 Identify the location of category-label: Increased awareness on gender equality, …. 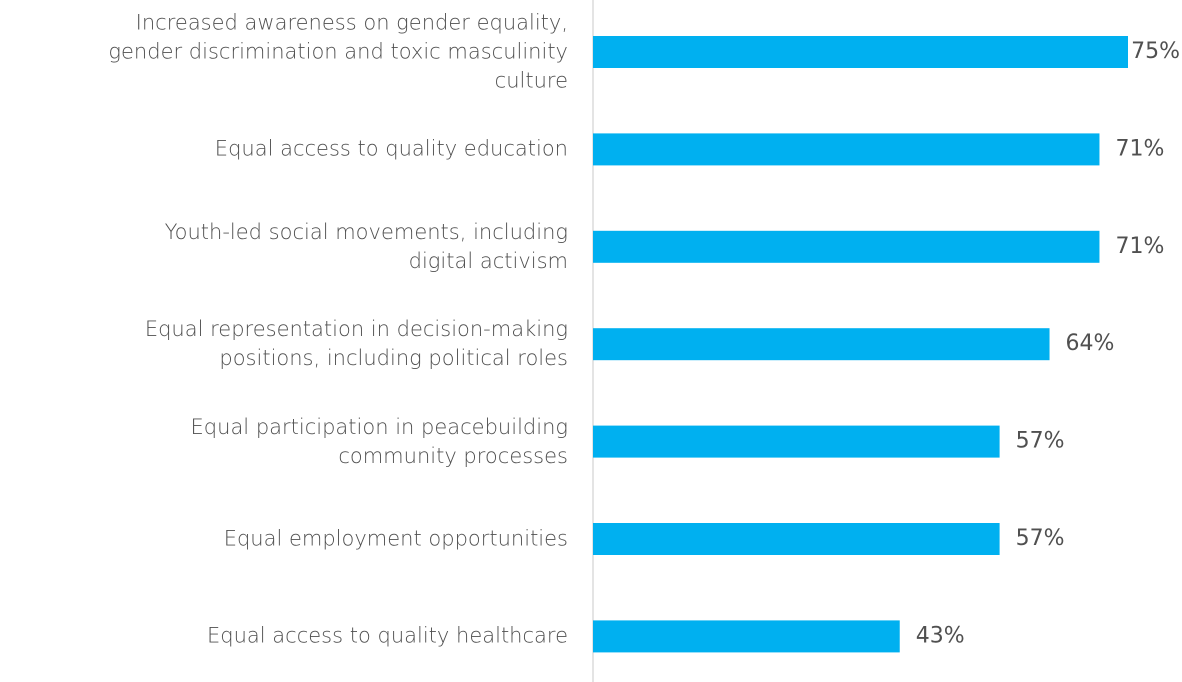
(338, 51).